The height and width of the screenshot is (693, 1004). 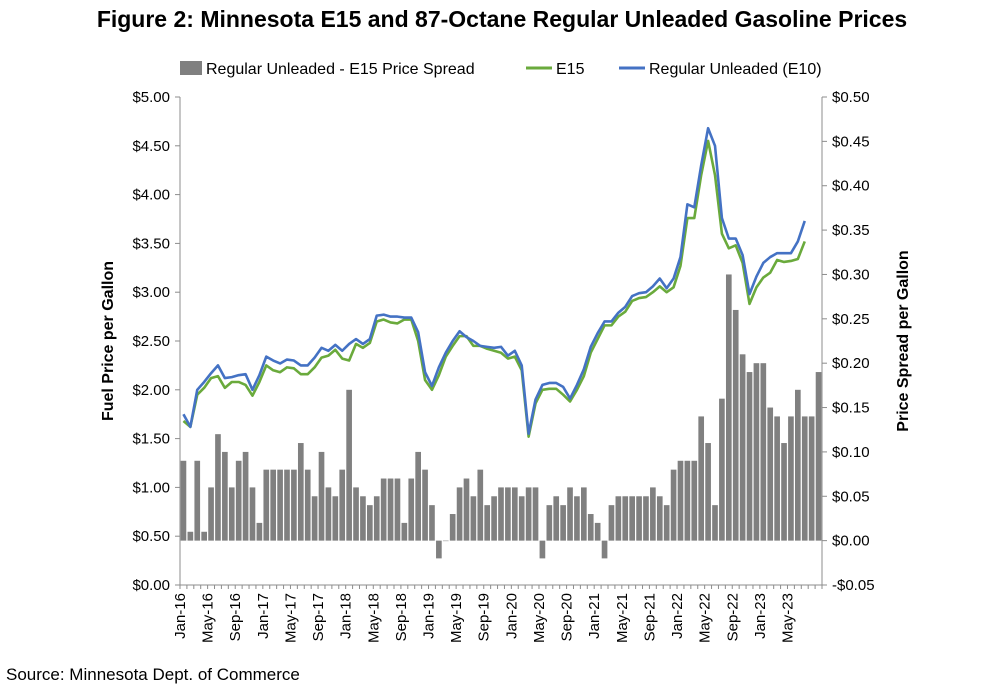 What do you see at coordinates (851, 319) in the screenshot?
I see `right-tick-label: $0.25` at bounding box center [851, 319].